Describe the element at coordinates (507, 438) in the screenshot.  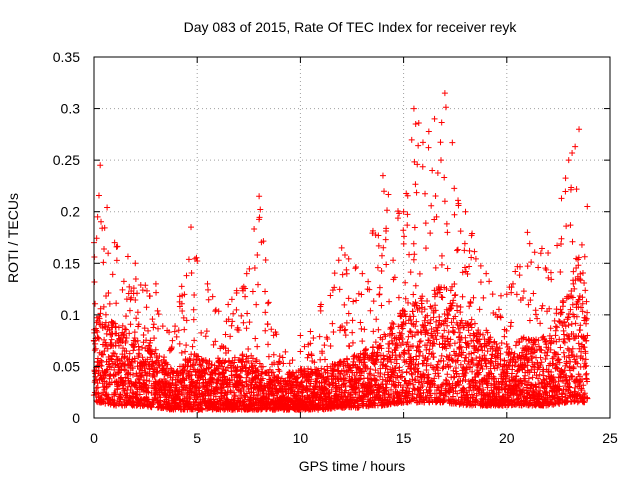
I see `x-tick-label: 20` at that location.